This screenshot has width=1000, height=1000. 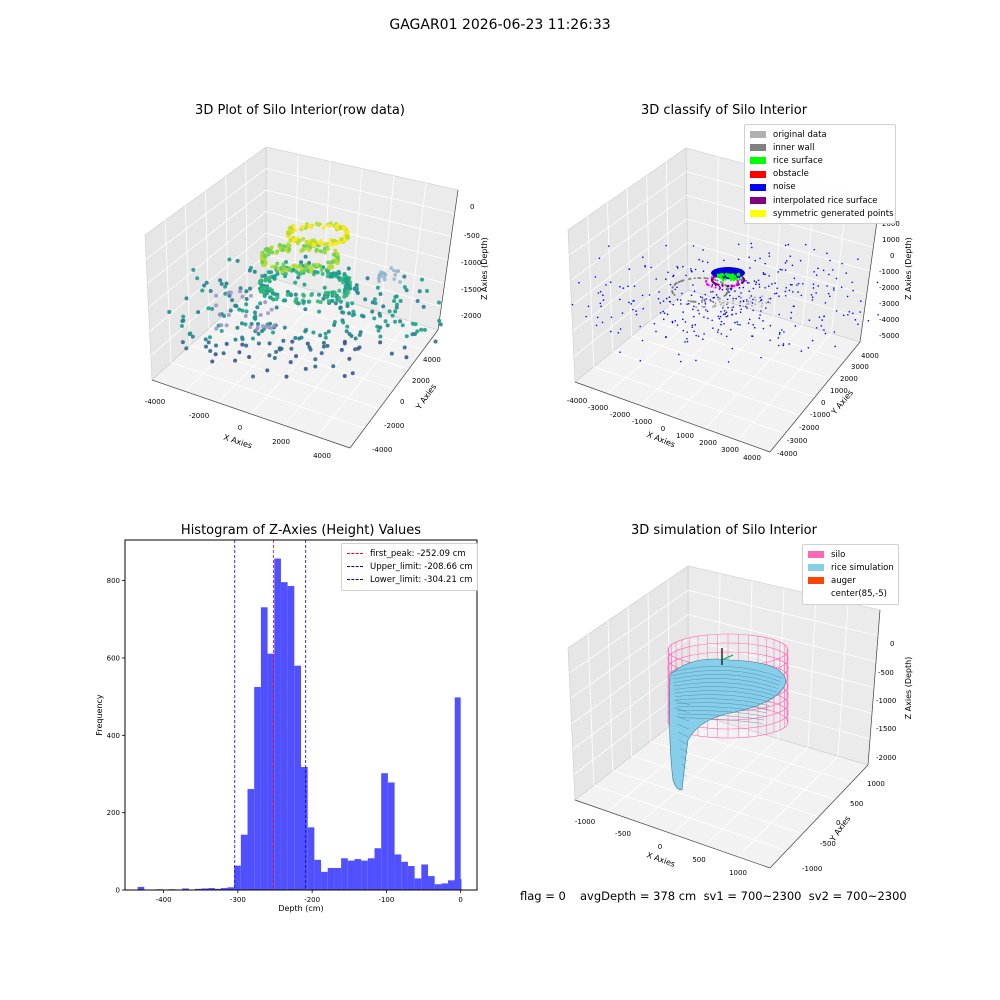 I want to click on z-axis-line, so click(x=448, y=260).